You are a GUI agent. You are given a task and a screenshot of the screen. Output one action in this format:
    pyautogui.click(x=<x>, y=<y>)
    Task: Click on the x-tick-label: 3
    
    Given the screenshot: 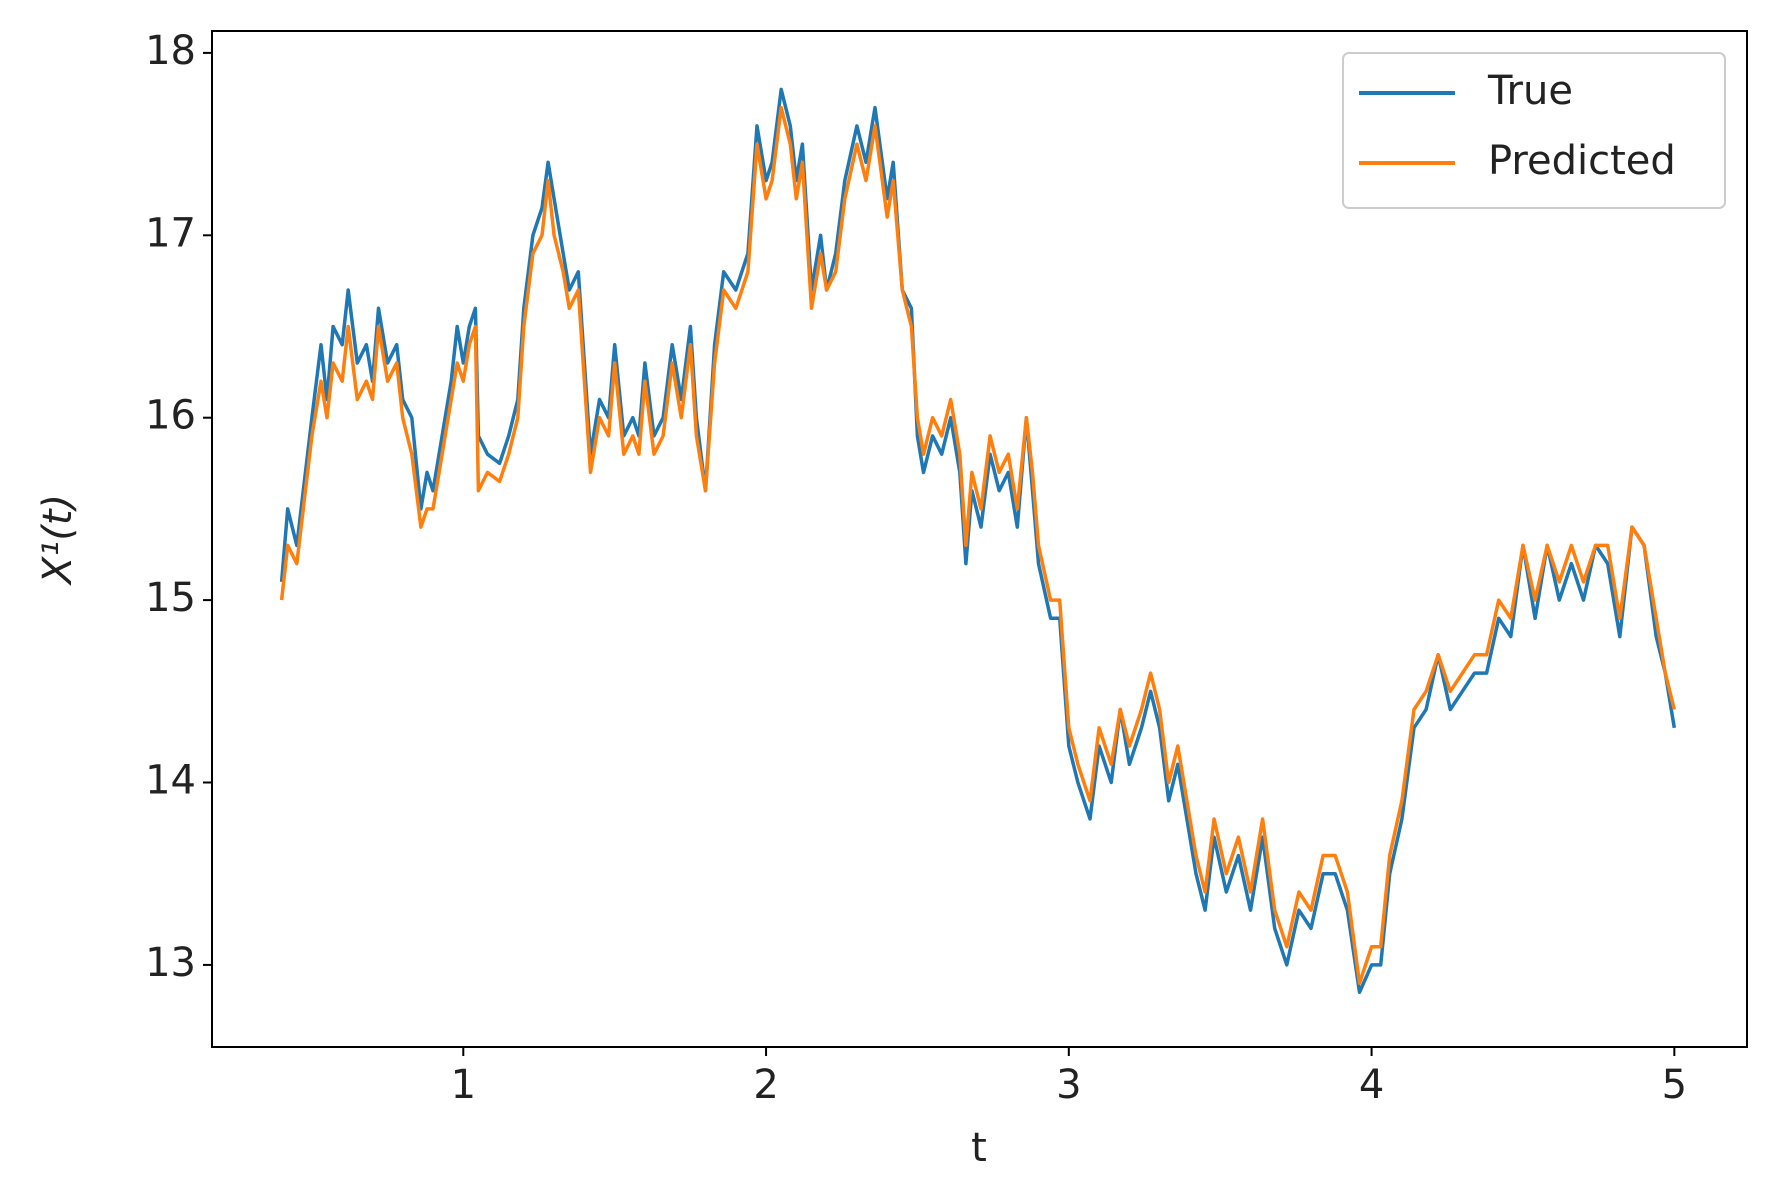 What is the action you would take?
    pyautogui.click(x=1068, y=1085)
    